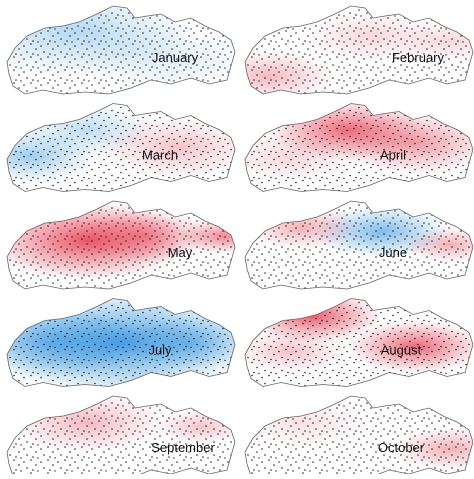 This screenshot has height=479, width=474. I want to click on month-label: July, so click(160, 350).